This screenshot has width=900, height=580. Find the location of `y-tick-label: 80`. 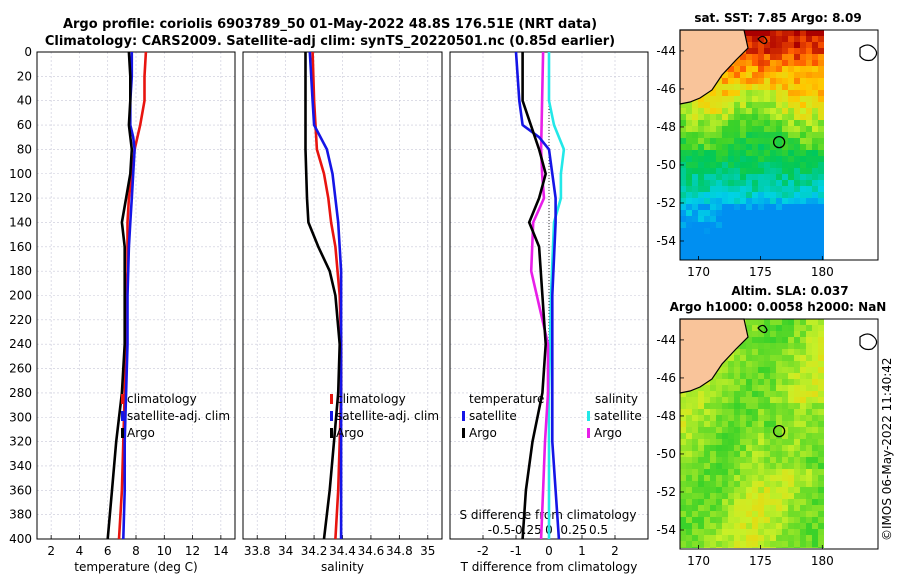

y-tick-label: 80 is located at coordinates (24, 149).